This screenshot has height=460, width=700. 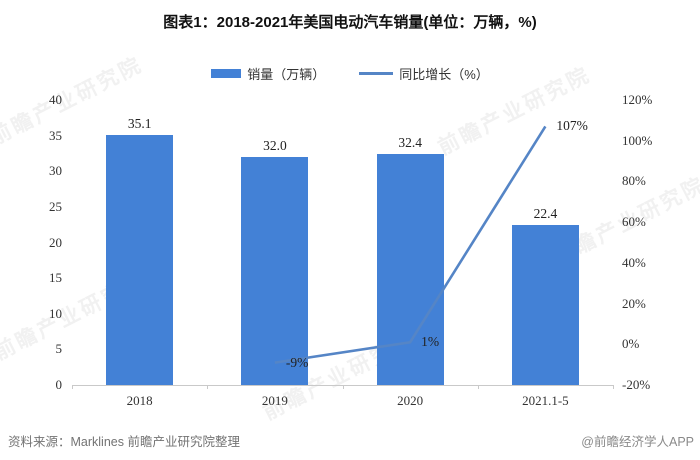 What do you see at coordinates (59, 349) in the screenshot?
I see `left-axis-tick-label: 5` at bounding box center [59, 349].